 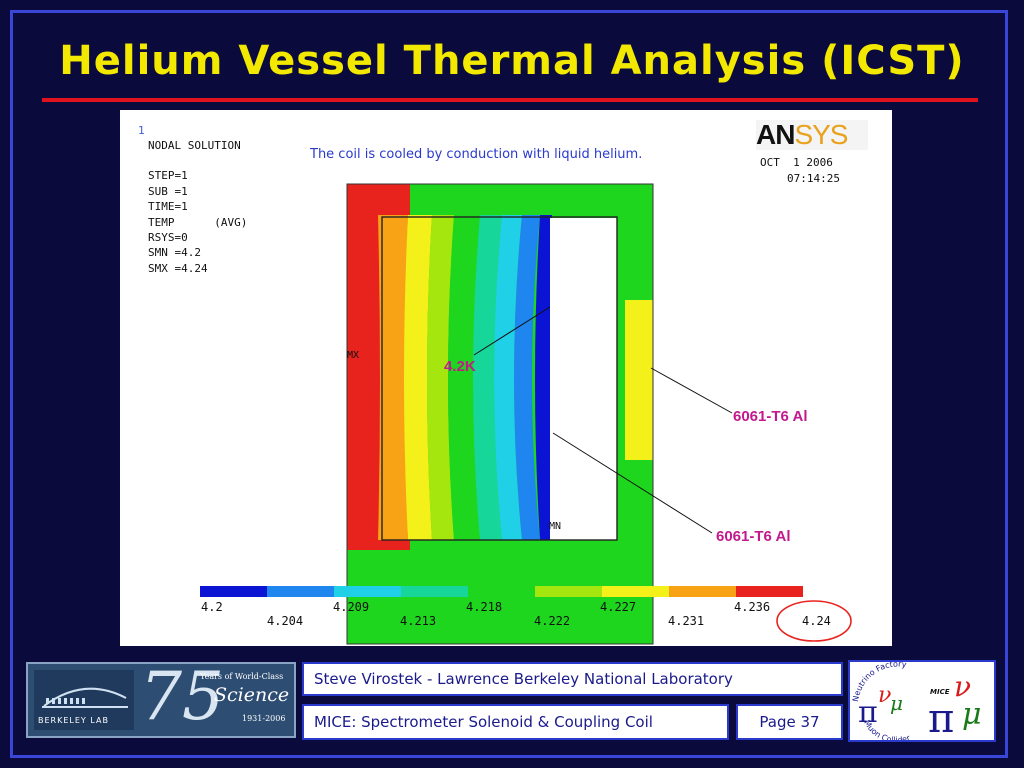 I want to click on temp-callout: 4.2K, so click(x=460, y=366).